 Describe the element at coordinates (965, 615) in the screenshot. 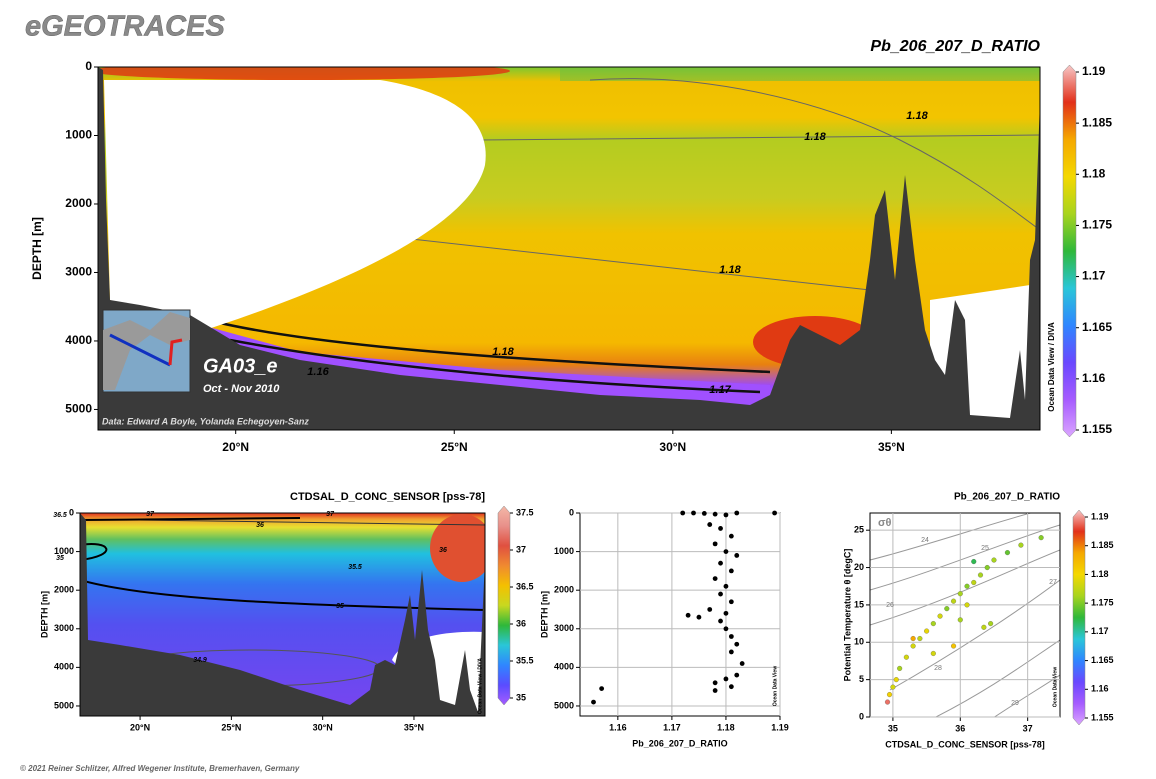

I see `sigma-contours` at that location.